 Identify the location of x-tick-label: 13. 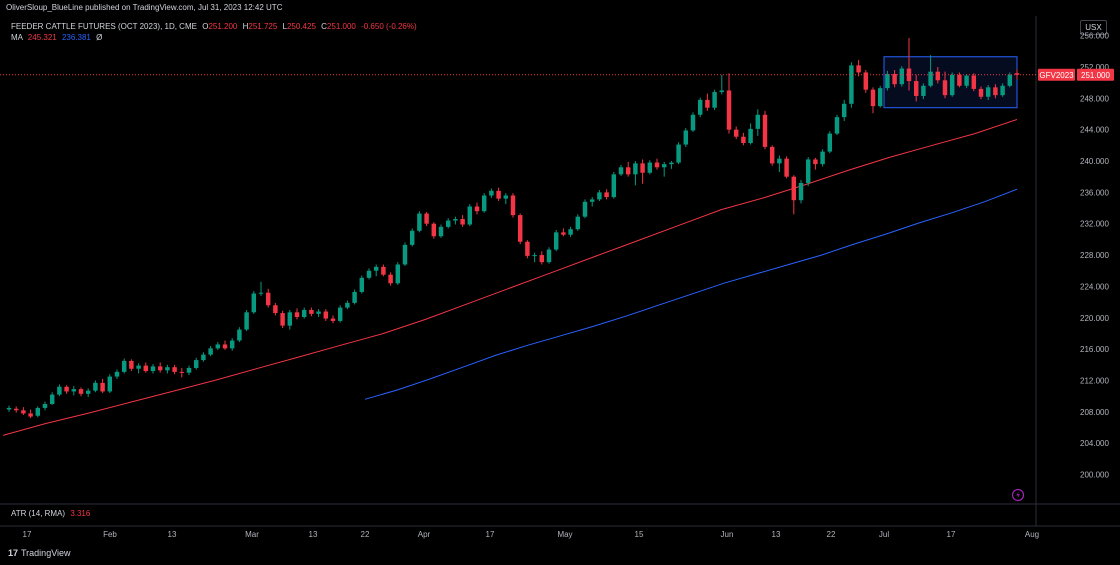
(776, 534).